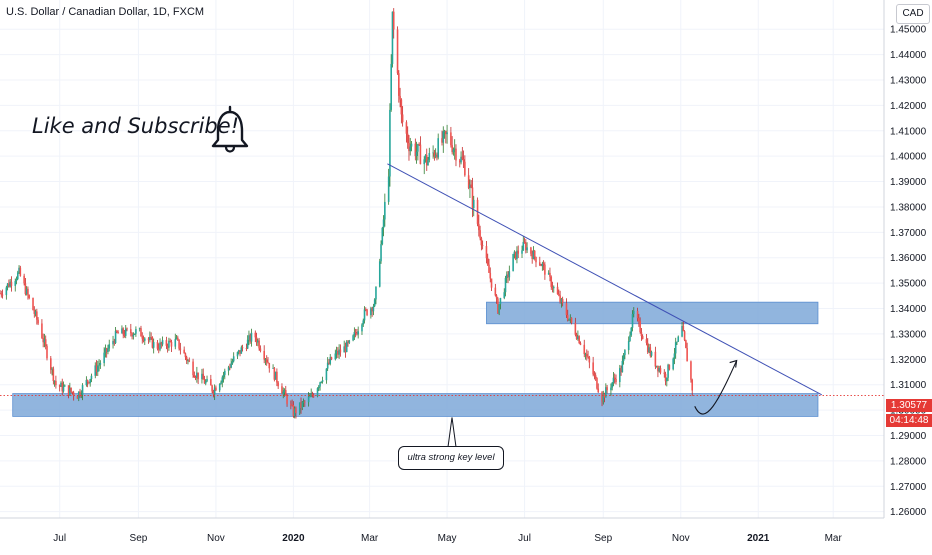  Describe the element at coordinates (230, 129) in the screenshot. I see `bell-icon` at that location.